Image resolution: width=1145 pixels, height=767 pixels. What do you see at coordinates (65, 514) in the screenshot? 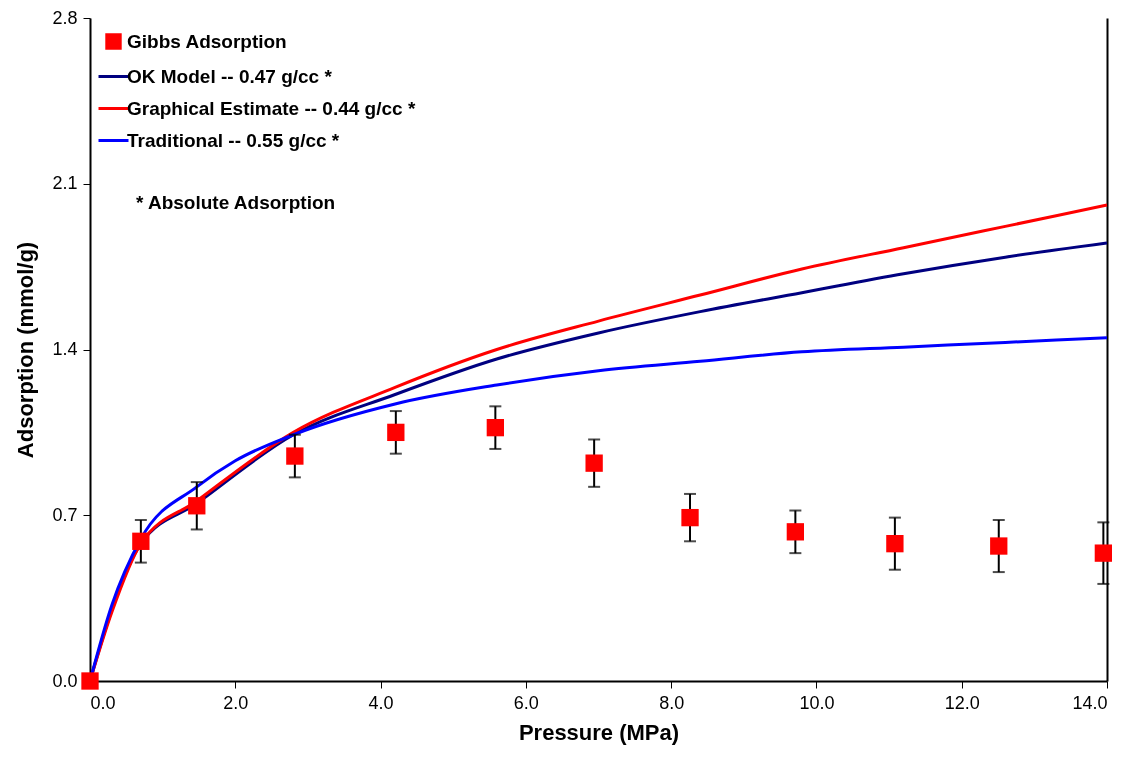
I see `y-tick-label: 0.7` at bounding box center [65, 514].